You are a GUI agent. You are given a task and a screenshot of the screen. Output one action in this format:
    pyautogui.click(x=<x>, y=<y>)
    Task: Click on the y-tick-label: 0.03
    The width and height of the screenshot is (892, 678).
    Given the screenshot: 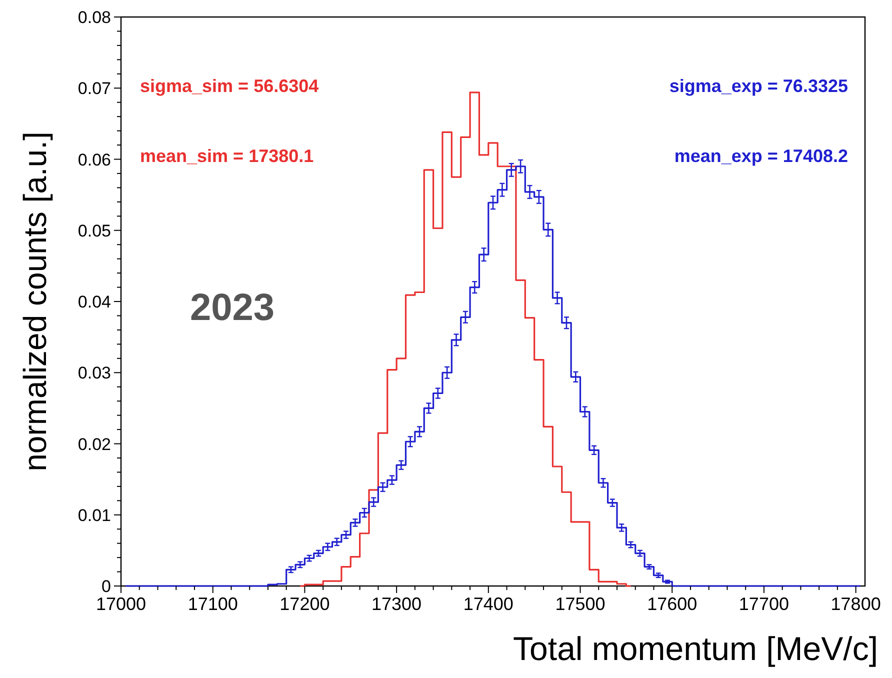 What is the action you would take?
    pyautogui.click(x=94, y=373)
    